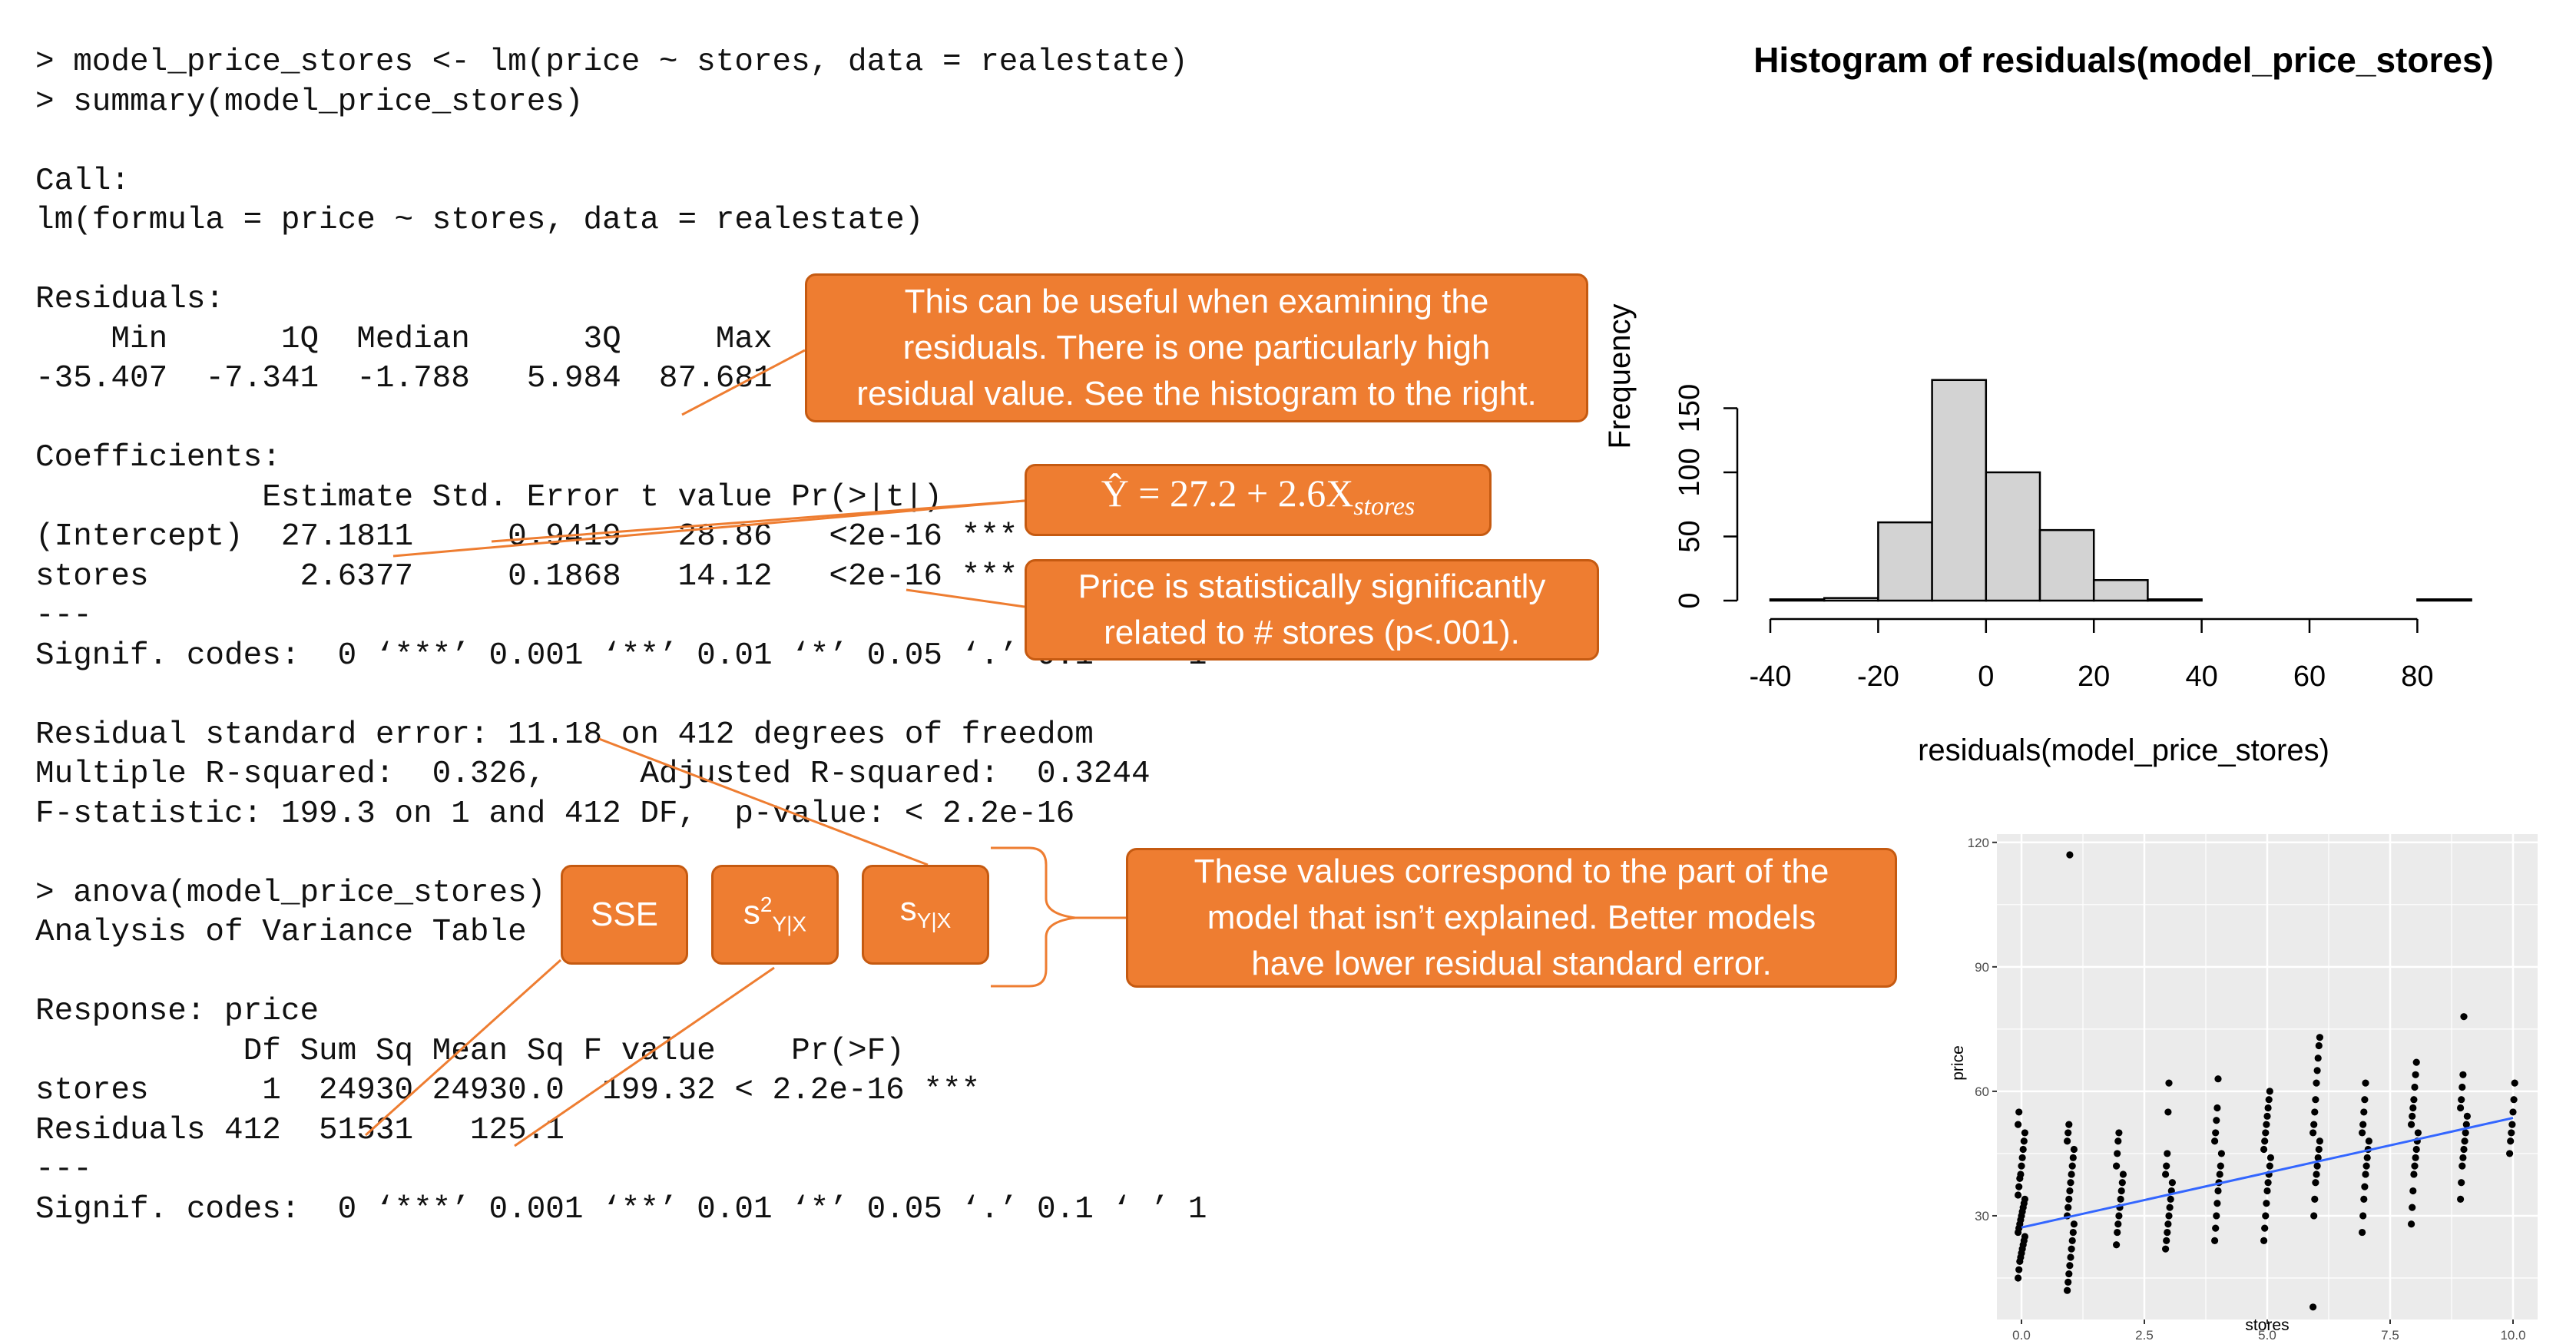 This screenshot has width=2576, height=1341. What do you see at coordinates (2123, 750) in the screenshot?
I see `histogram-x-axis-label: residuals(model_price_stores)` at bounding box center [2123, 750].